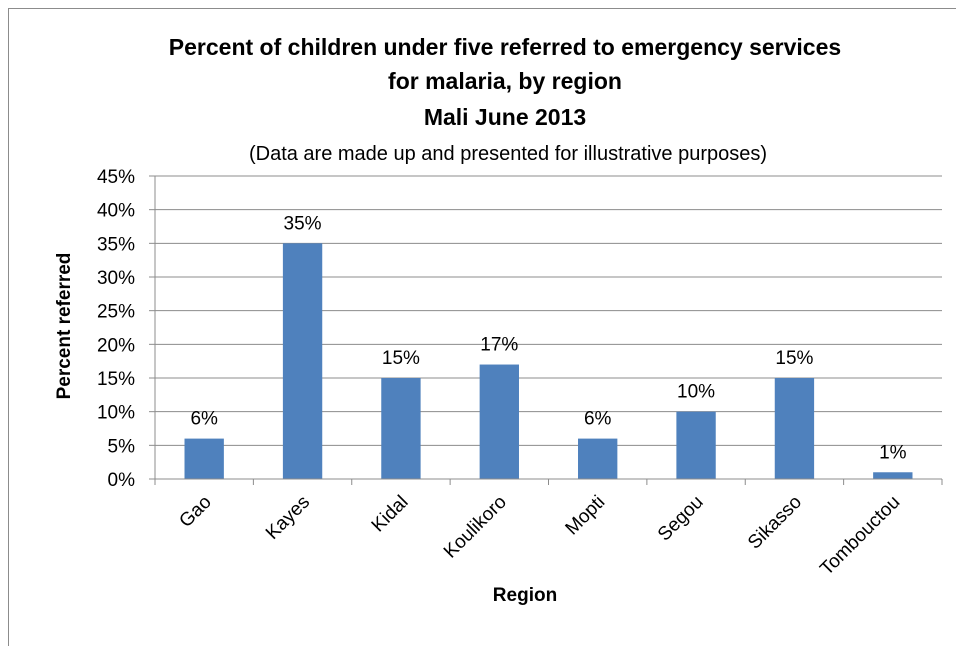 Image resolution: width=956 pixels, height=646 pixels. Describe the element at coordinates (116, 312) in the screenshot. I see `y-tick-label: 25%` at that location.